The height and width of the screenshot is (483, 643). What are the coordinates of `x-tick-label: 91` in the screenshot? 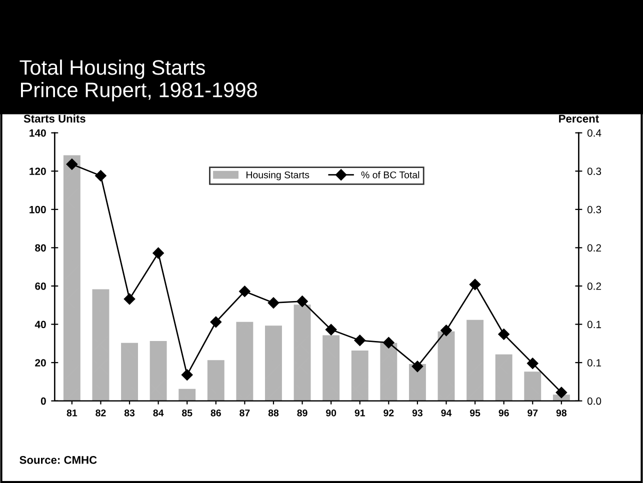 It's located at (360, 412).